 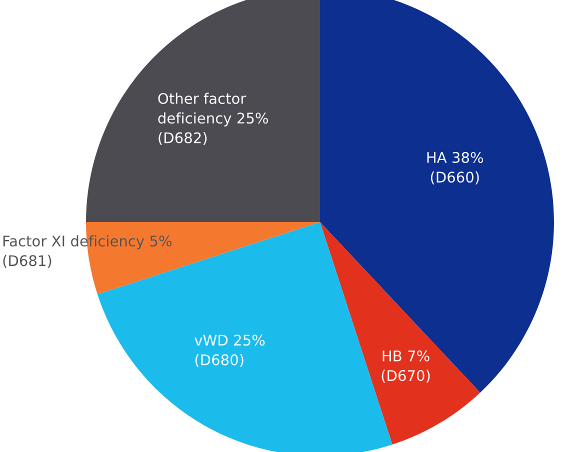 What do you see at coordinates (213, 119) in the screenshot?
I see `slice-label: Other factor deficiency 25% (D682)` at bounding box center [213, 119].